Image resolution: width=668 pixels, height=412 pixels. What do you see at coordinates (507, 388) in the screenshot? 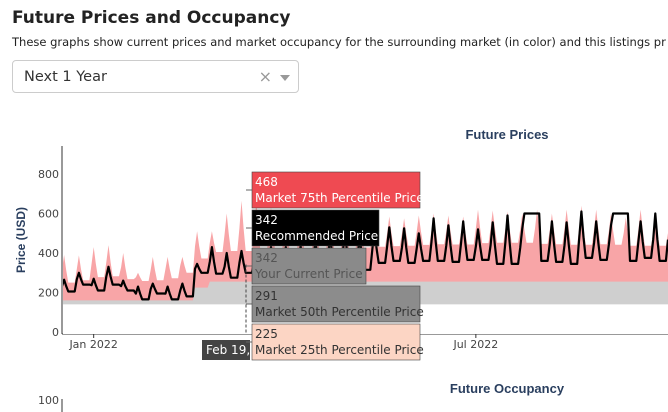
I see `occupancy-chart-title: Future Occupancy` at bounding box center [507, 388].